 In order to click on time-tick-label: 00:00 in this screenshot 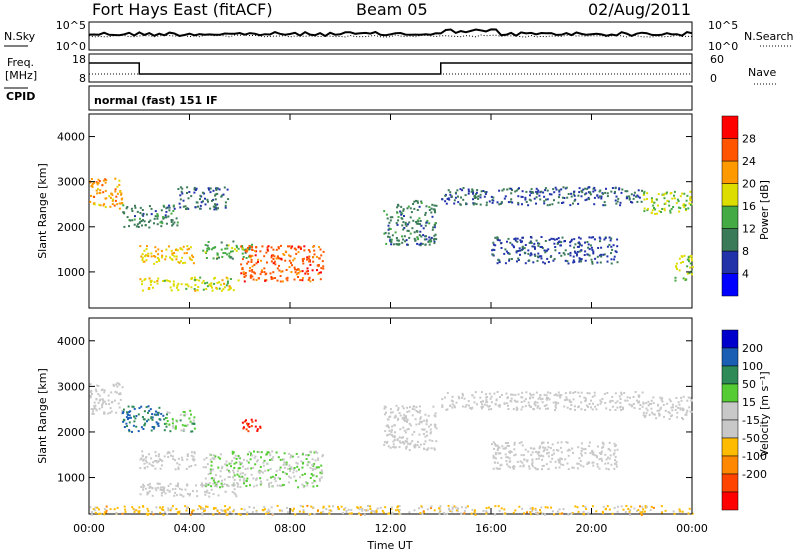, I will do `click(89, 528)`.